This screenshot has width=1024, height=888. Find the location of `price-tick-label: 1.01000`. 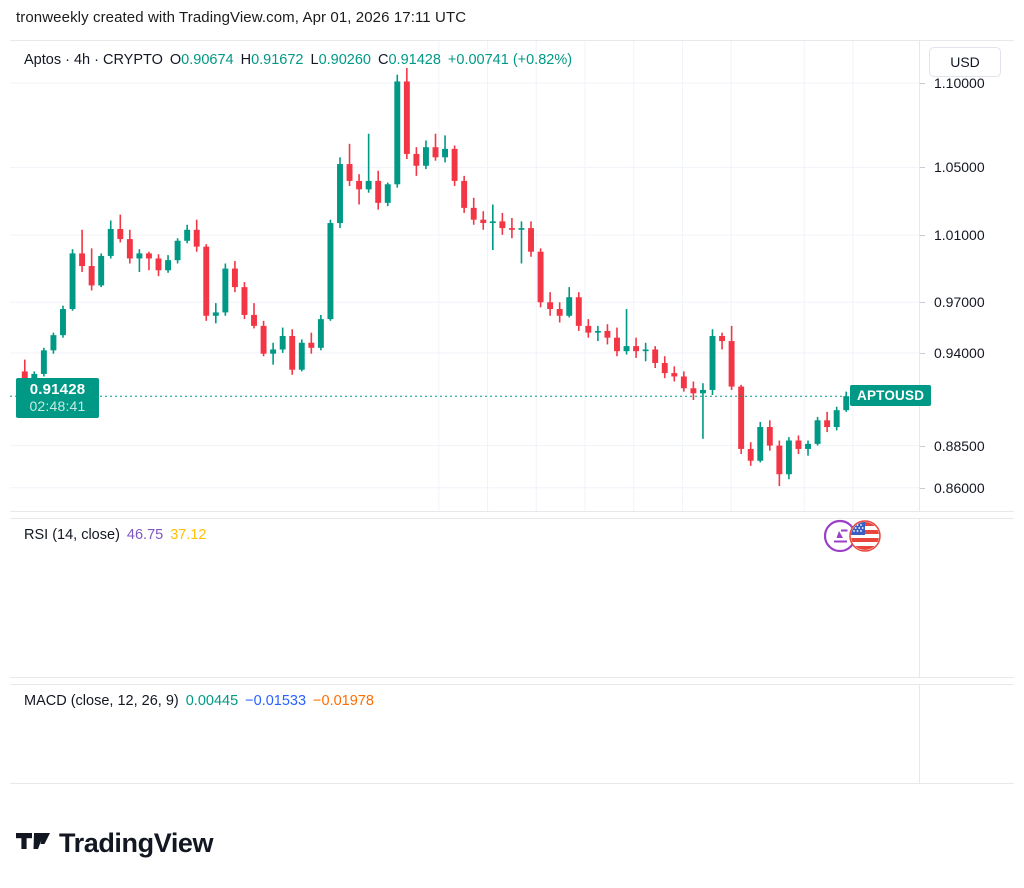

price-tick-label: 1.01000 is located at coordinates (959, 234).